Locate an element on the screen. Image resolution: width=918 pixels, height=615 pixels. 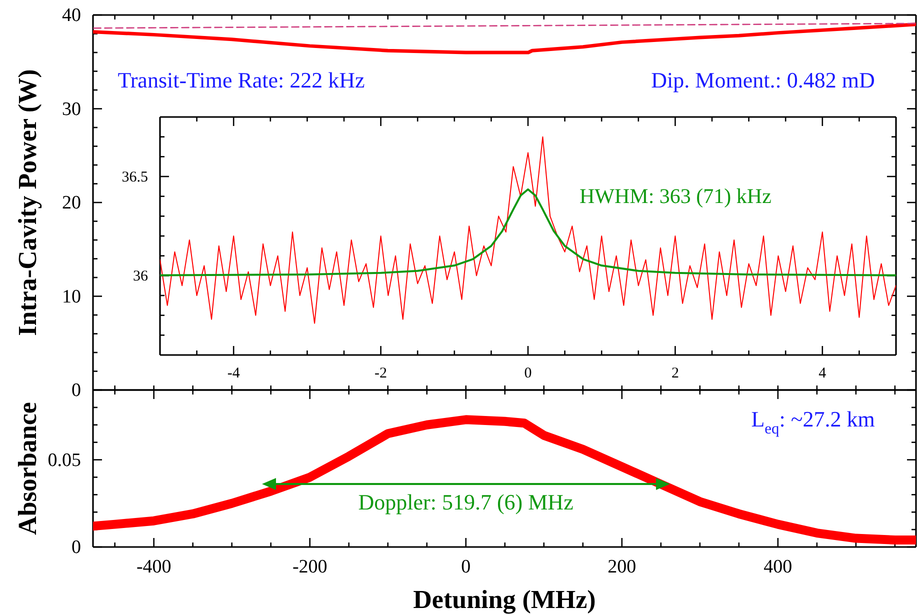
y-axis-title: Intra-Cavity Power (W) is located at coordinates (27, 202).